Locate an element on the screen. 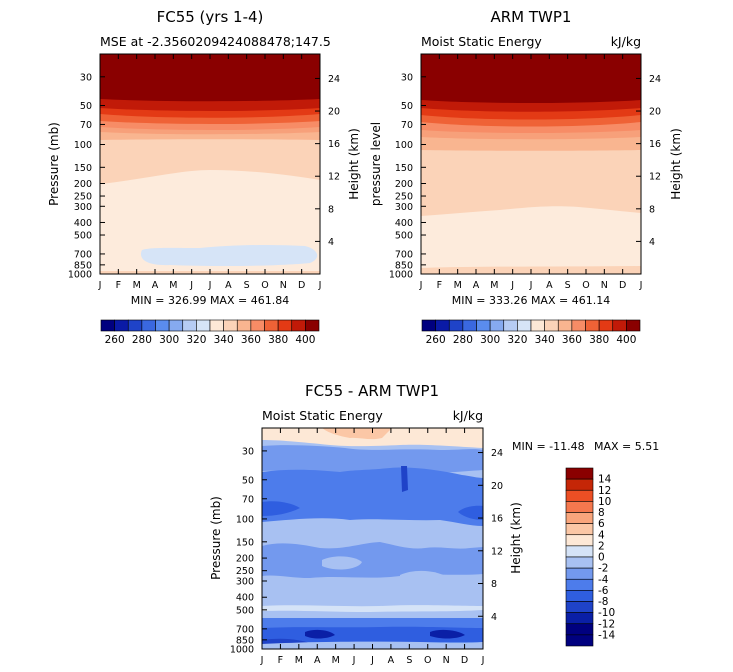 This screenshot has width=733, height=672. colorbar-label: 360 is located at coordinates (572, 340).